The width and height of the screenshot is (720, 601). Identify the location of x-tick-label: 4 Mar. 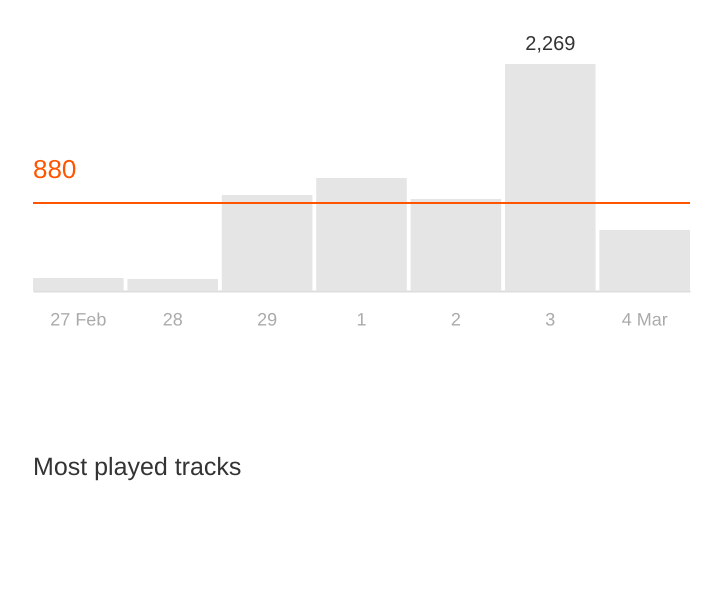
(645, 320).